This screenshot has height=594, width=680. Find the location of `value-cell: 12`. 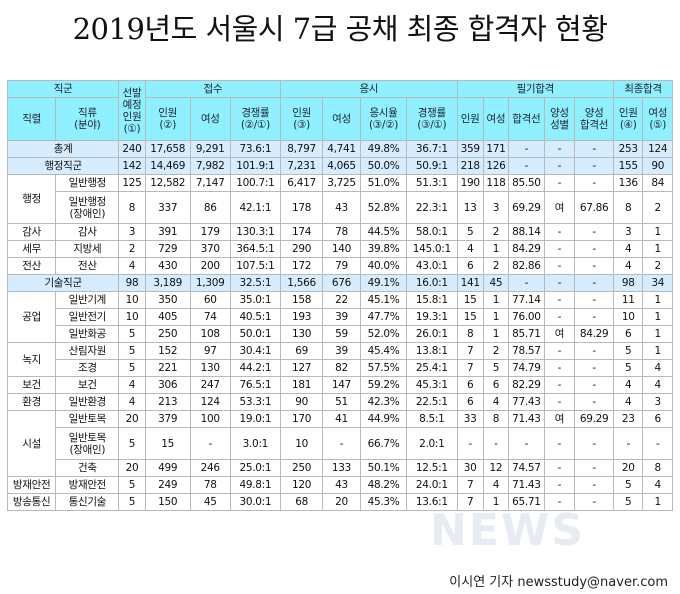

value-cell: 12 is located at coordinates (496, 468).